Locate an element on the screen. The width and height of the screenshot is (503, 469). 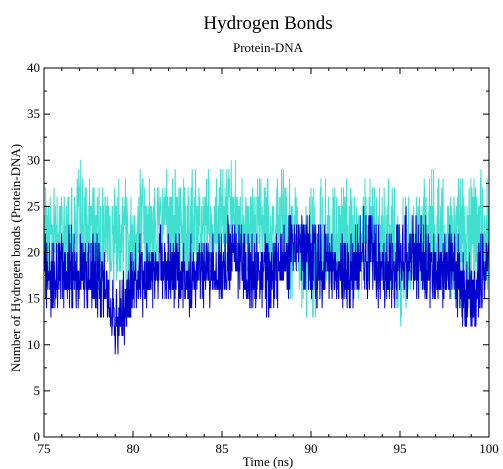
x-tick-label: 100 is located at coordinates (489, 448).